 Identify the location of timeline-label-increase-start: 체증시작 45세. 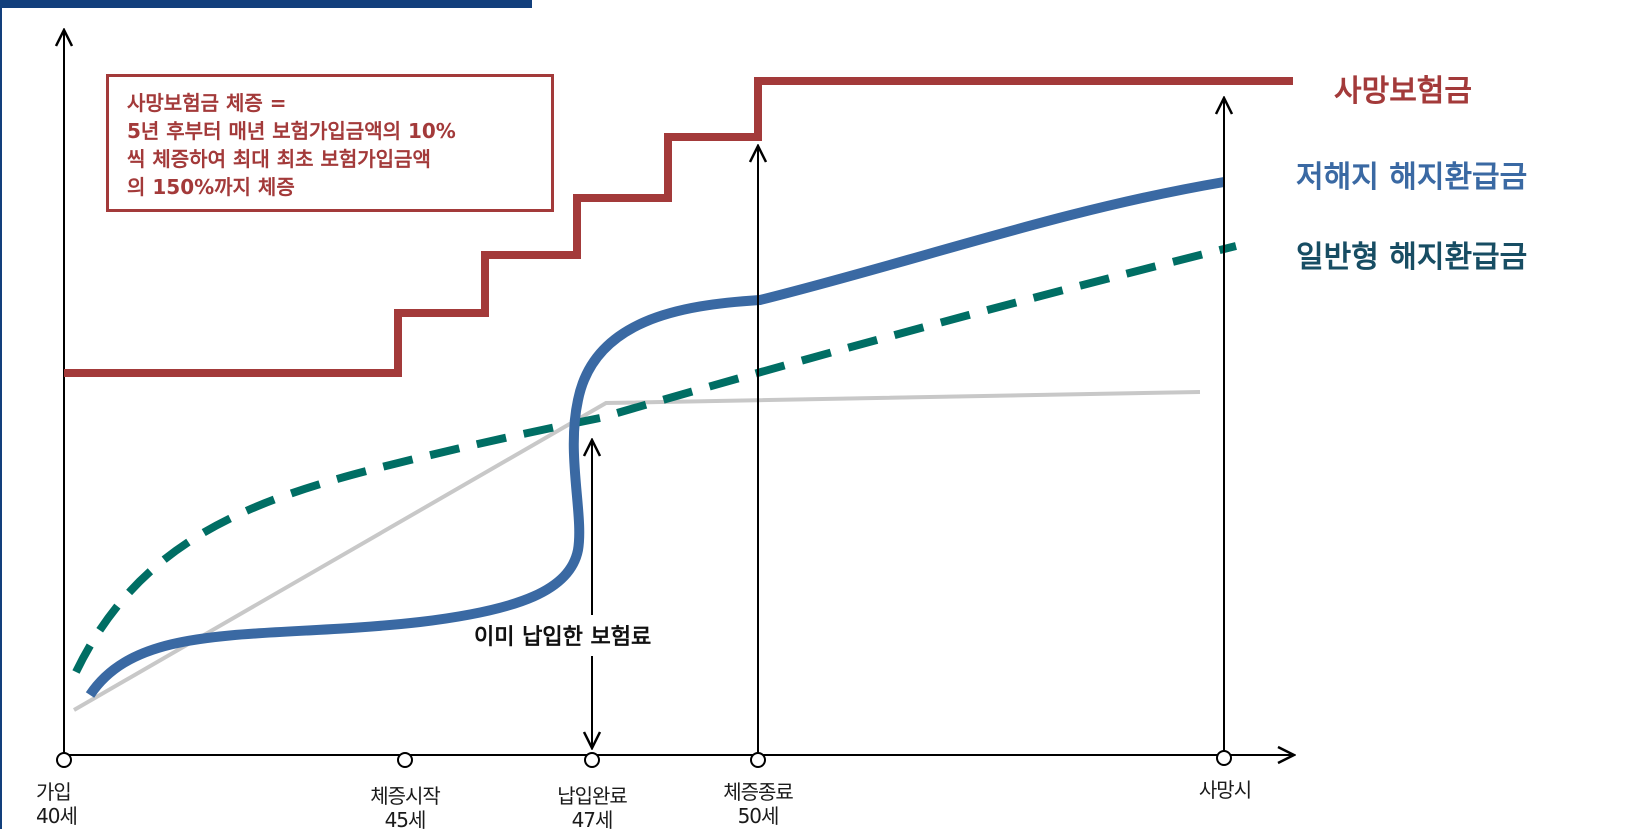
(405, 808).